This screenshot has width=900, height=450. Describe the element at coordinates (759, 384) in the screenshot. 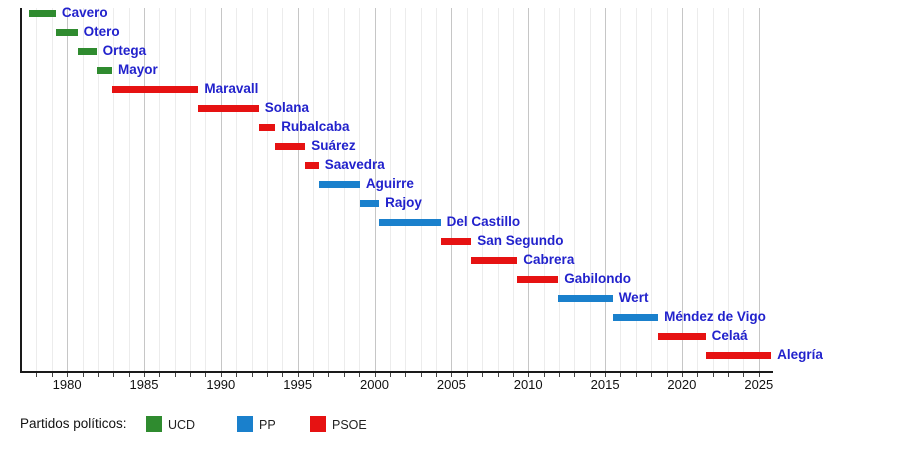

I see `axis-tick-label: 2025` at that location.